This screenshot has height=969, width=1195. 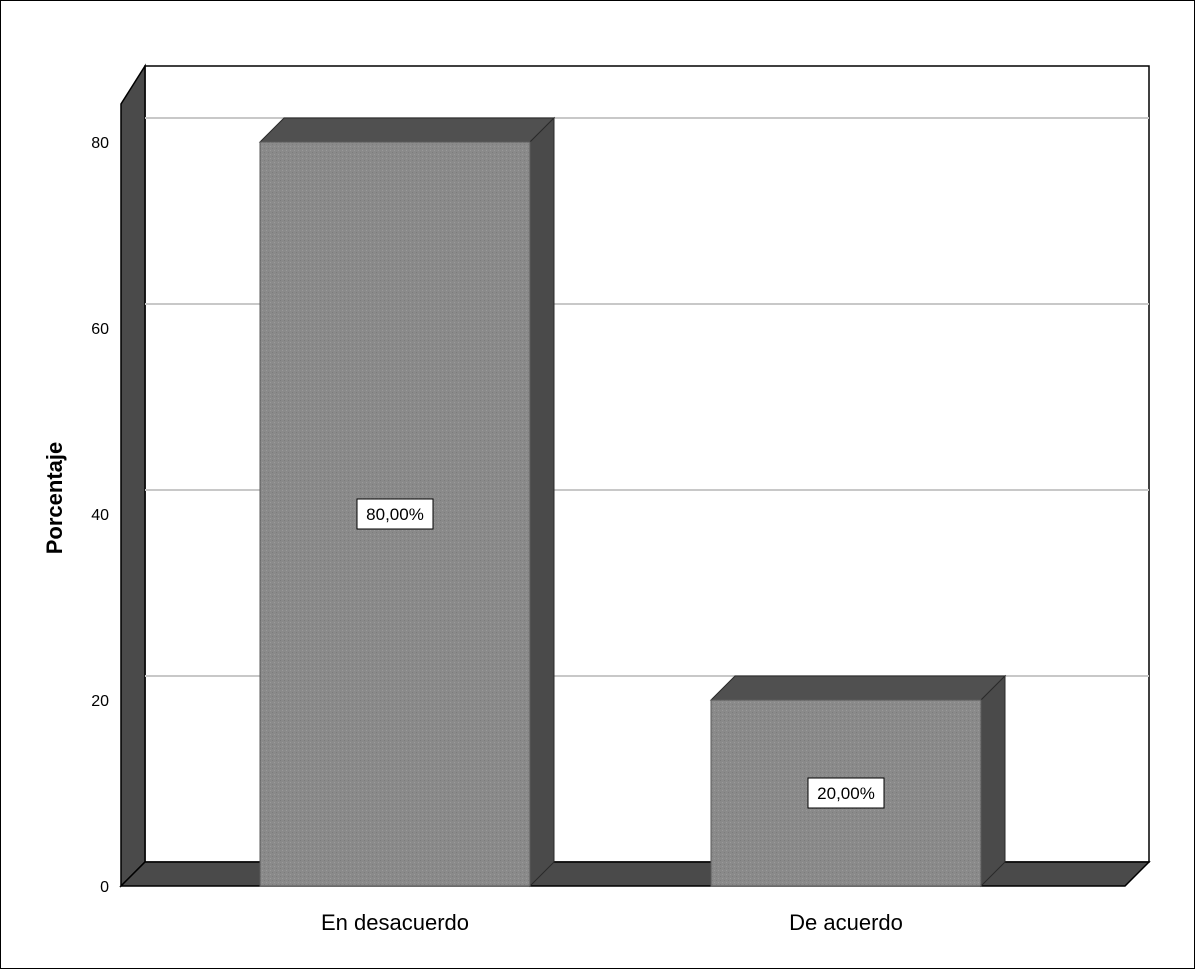 What do you see at coordinates (133, 475) in the screenshot?
I see `left-wall` at bounding box center [133, 475].